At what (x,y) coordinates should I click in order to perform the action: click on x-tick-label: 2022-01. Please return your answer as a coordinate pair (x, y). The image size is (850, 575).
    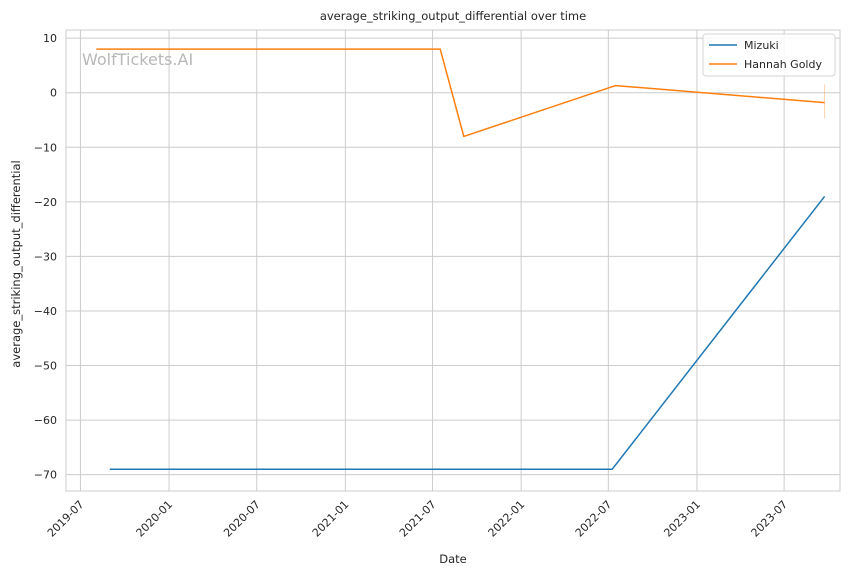
    Looking at the image, I should click on (507, 519).